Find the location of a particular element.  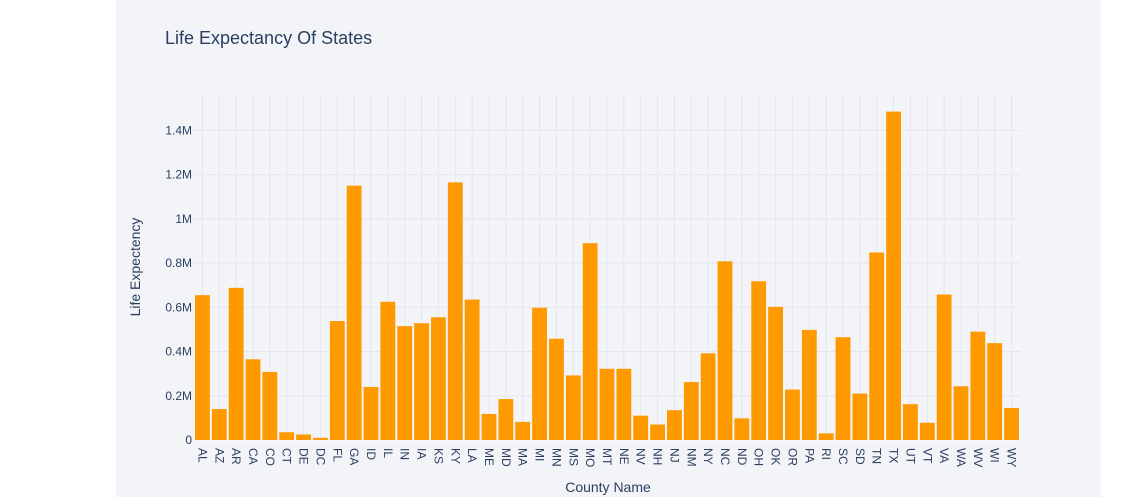

y-tick-label: 1M is located at coordinates (183, 219).